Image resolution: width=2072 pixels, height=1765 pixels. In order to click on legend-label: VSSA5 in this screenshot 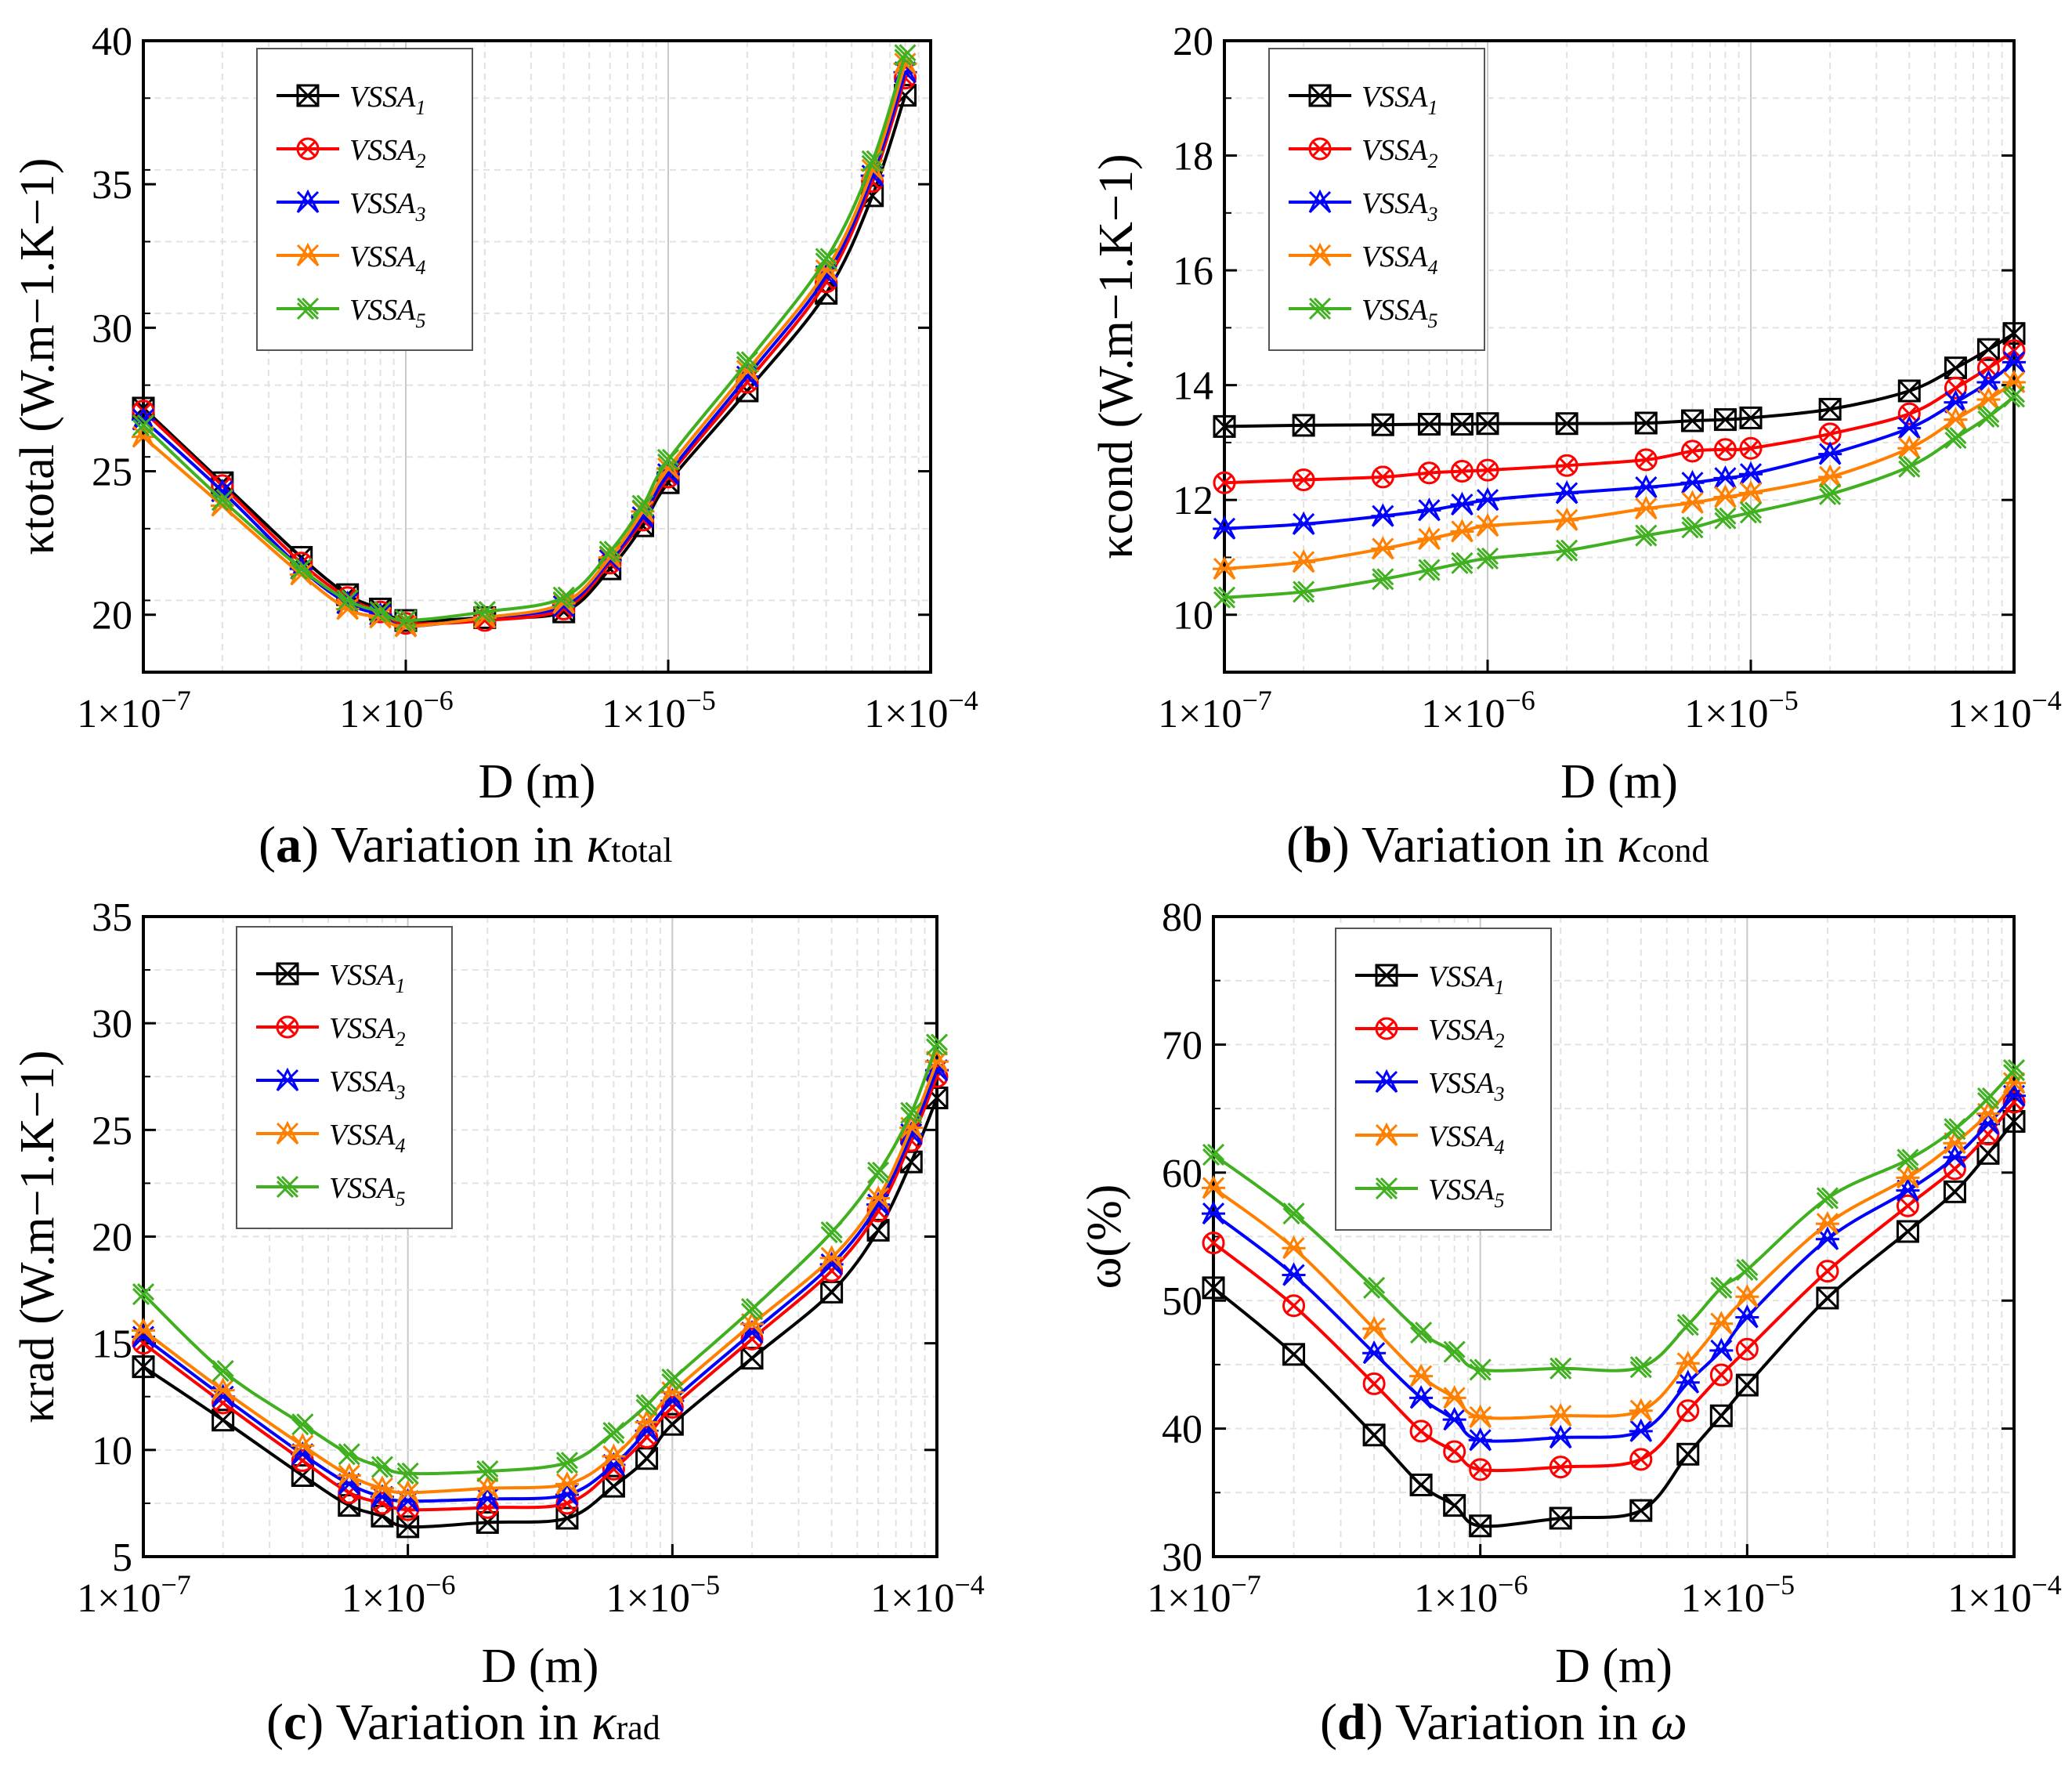, I will do `click(367, 1191)`.